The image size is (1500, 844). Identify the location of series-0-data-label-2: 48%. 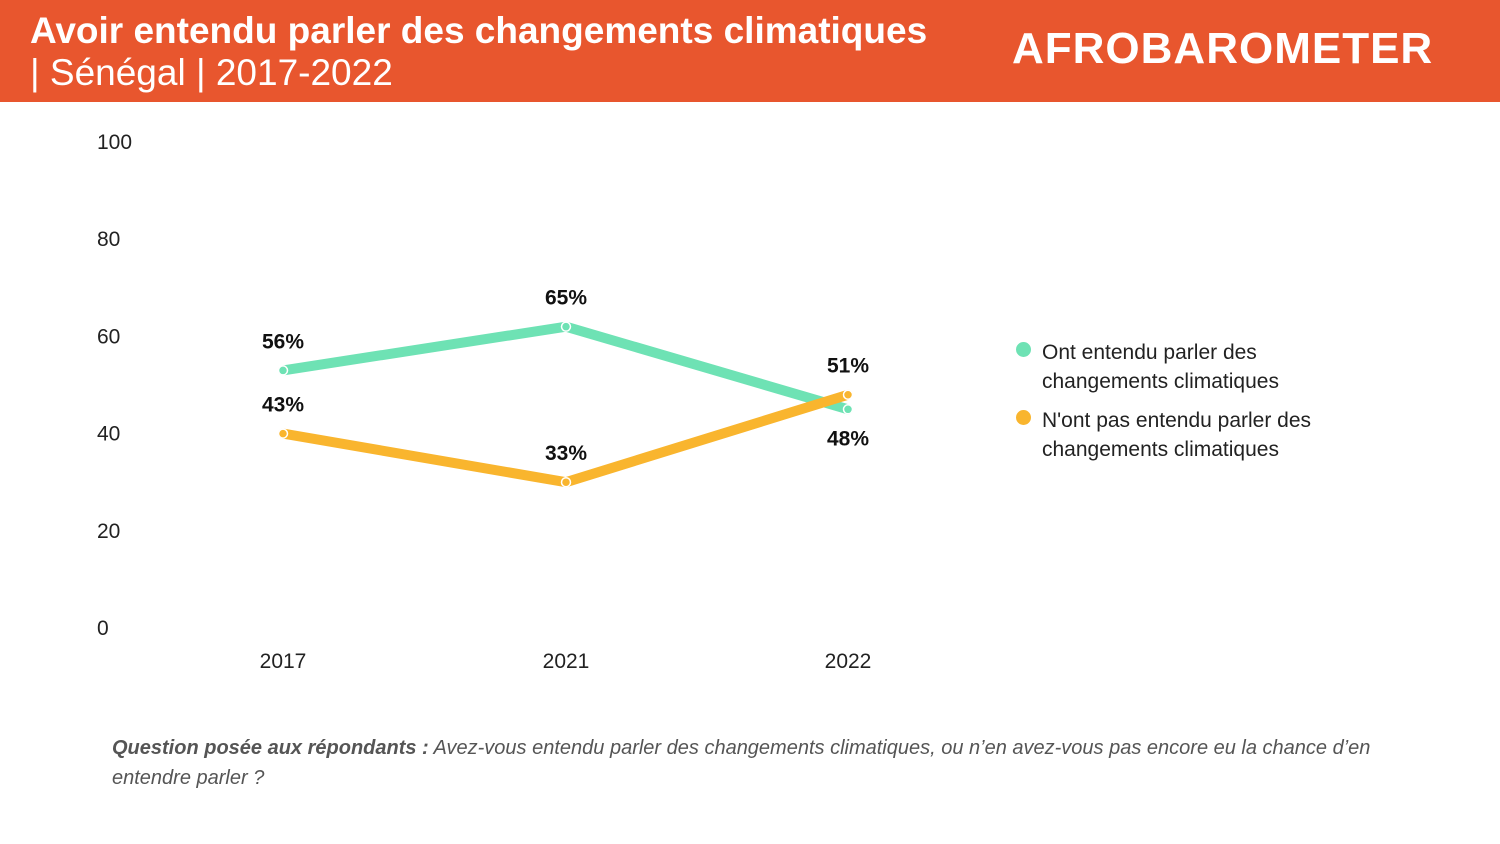
(848, 438).